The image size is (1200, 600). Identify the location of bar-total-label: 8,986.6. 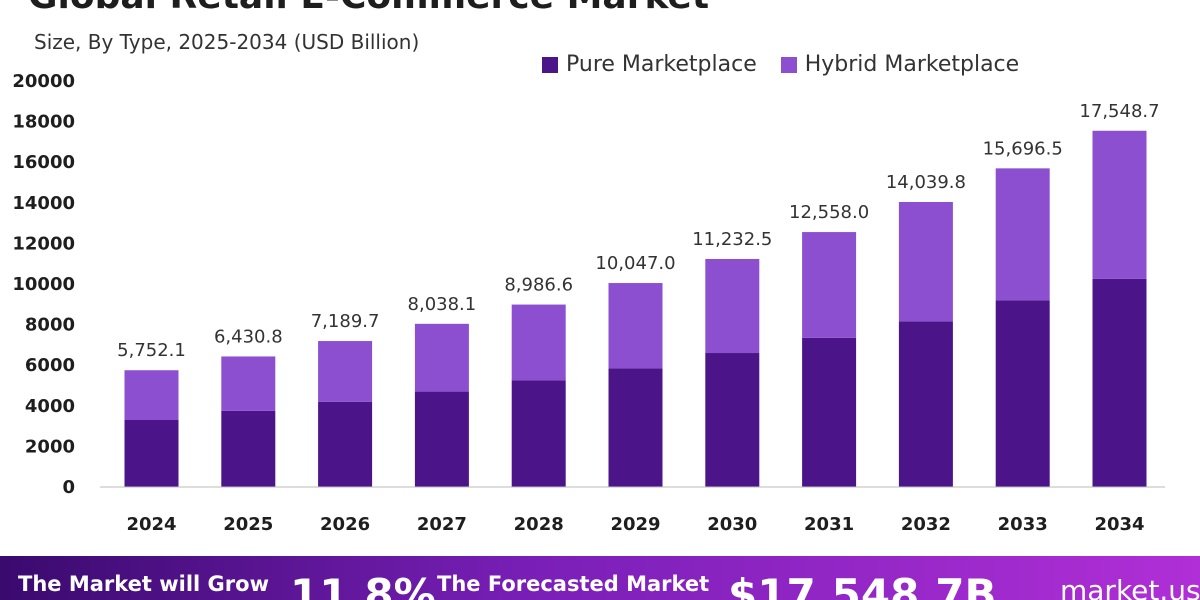
(538, 285).